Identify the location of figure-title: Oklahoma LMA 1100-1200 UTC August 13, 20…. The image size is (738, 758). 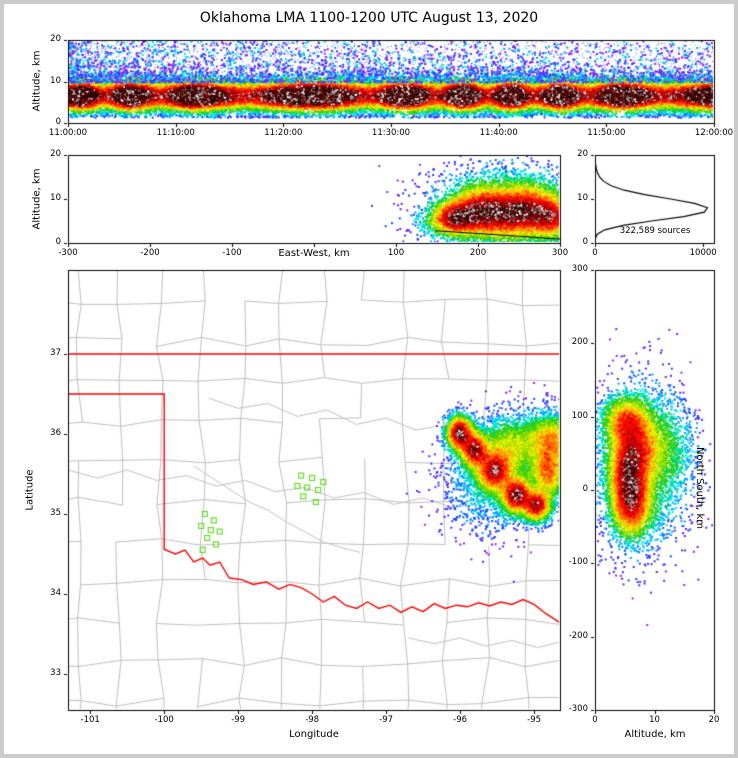
(369, 18).